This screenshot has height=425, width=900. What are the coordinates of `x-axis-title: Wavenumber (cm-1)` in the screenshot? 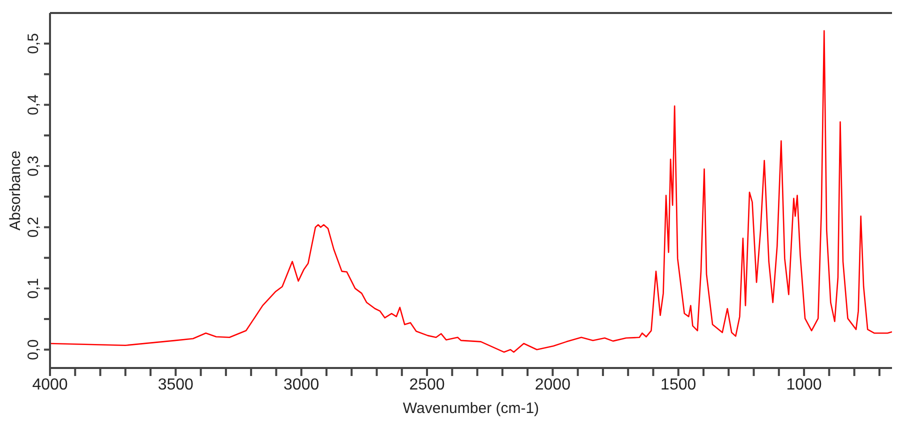 It's located at (471, 408).